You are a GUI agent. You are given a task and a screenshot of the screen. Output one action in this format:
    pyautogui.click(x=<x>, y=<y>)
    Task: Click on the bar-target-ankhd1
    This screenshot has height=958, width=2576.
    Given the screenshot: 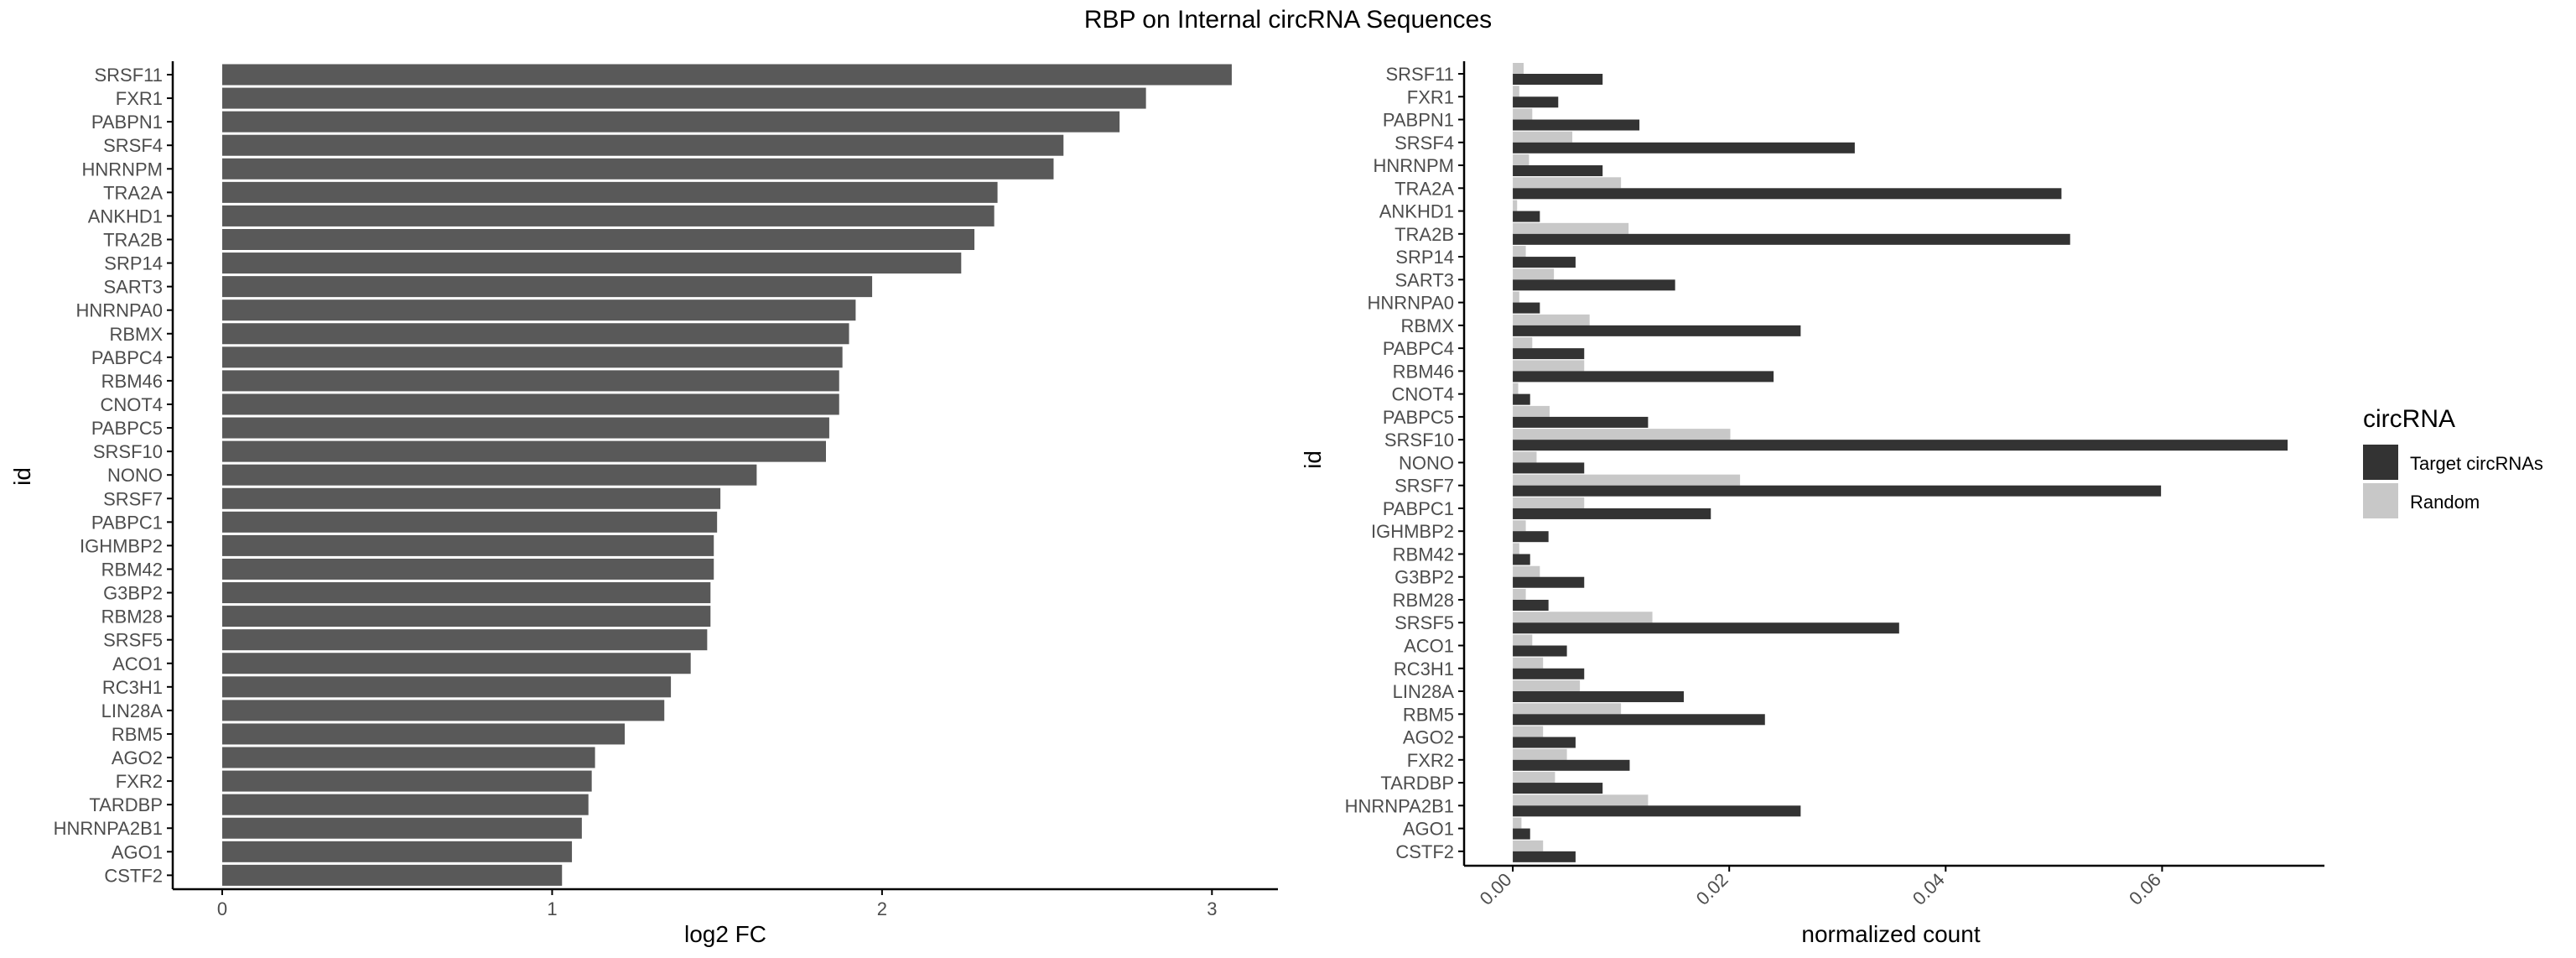 What is the action you would take?
    pyautogui.click(x=1526, y=217)
    